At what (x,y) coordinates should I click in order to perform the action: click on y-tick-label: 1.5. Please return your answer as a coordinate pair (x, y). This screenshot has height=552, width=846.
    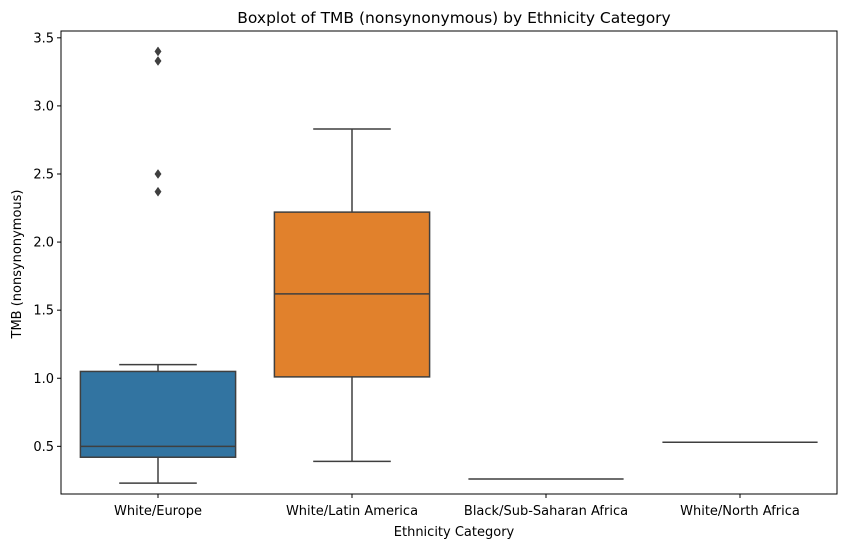
    Looking at the image, I should click on (43, 311).